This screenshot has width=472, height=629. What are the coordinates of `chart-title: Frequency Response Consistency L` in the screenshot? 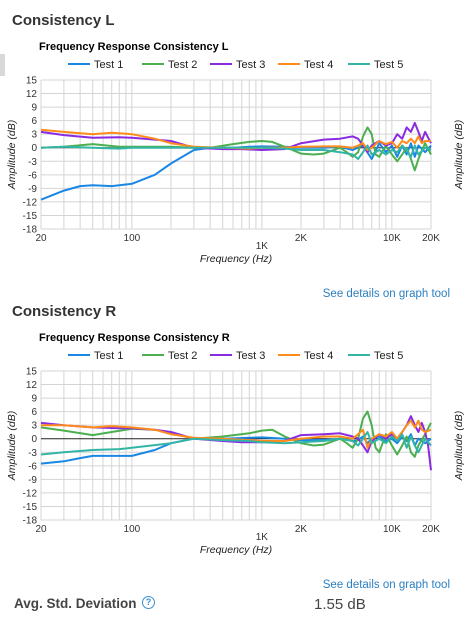 It's located at (134, 47).